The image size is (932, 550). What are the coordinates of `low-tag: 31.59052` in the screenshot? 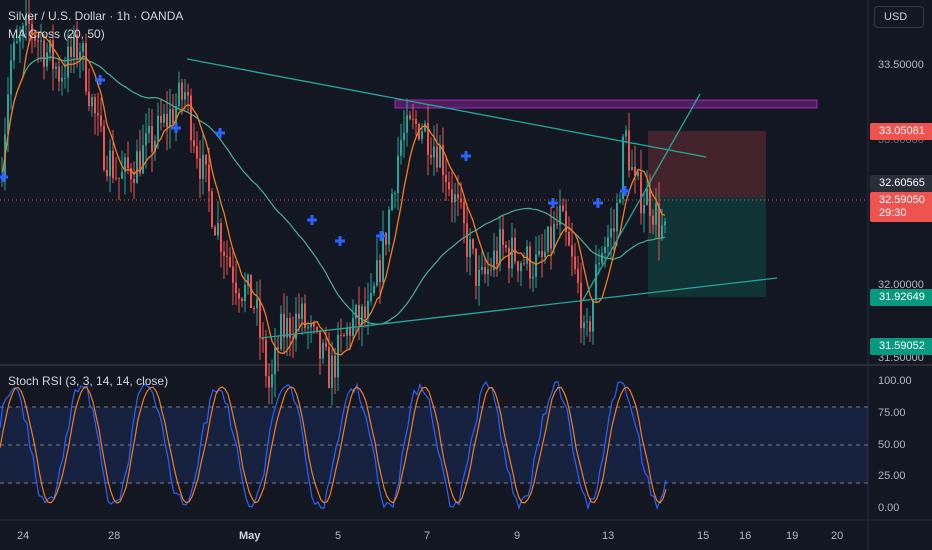 It's located at (901, 346).